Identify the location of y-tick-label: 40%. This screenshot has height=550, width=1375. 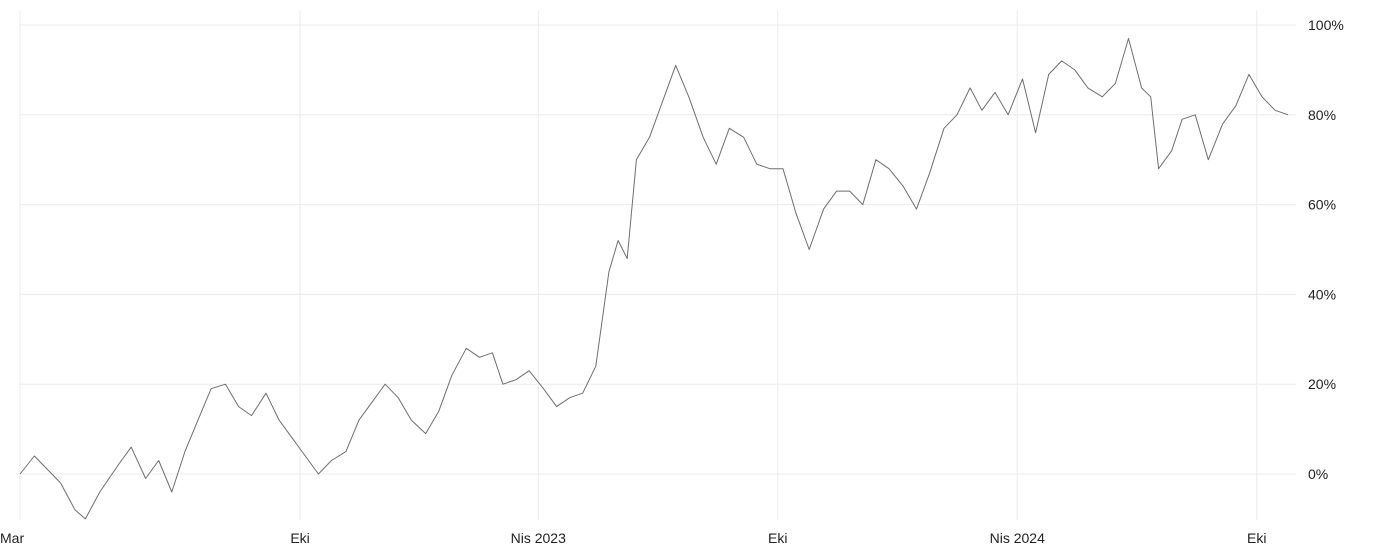
(1322, 294).